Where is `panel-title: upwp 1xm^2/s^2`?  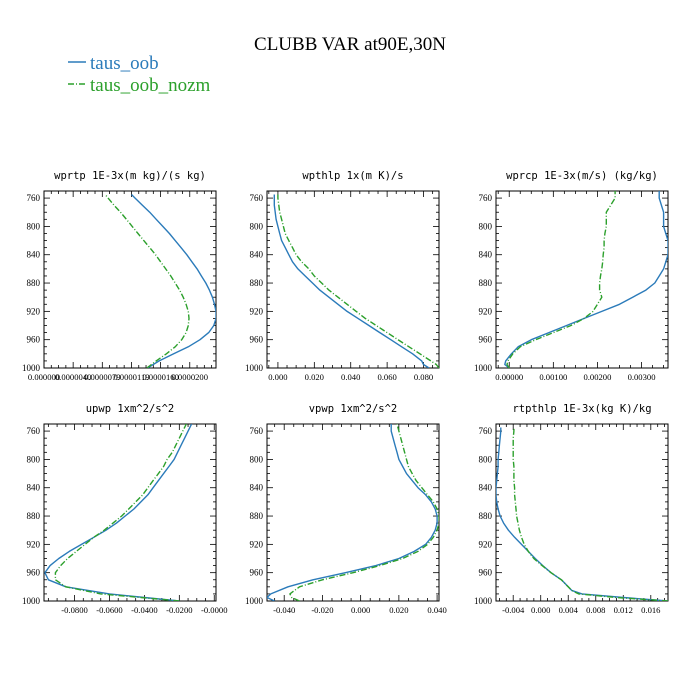
panel-title: upwp 1xm^2/s^2 is located at coordinates (130, 409).